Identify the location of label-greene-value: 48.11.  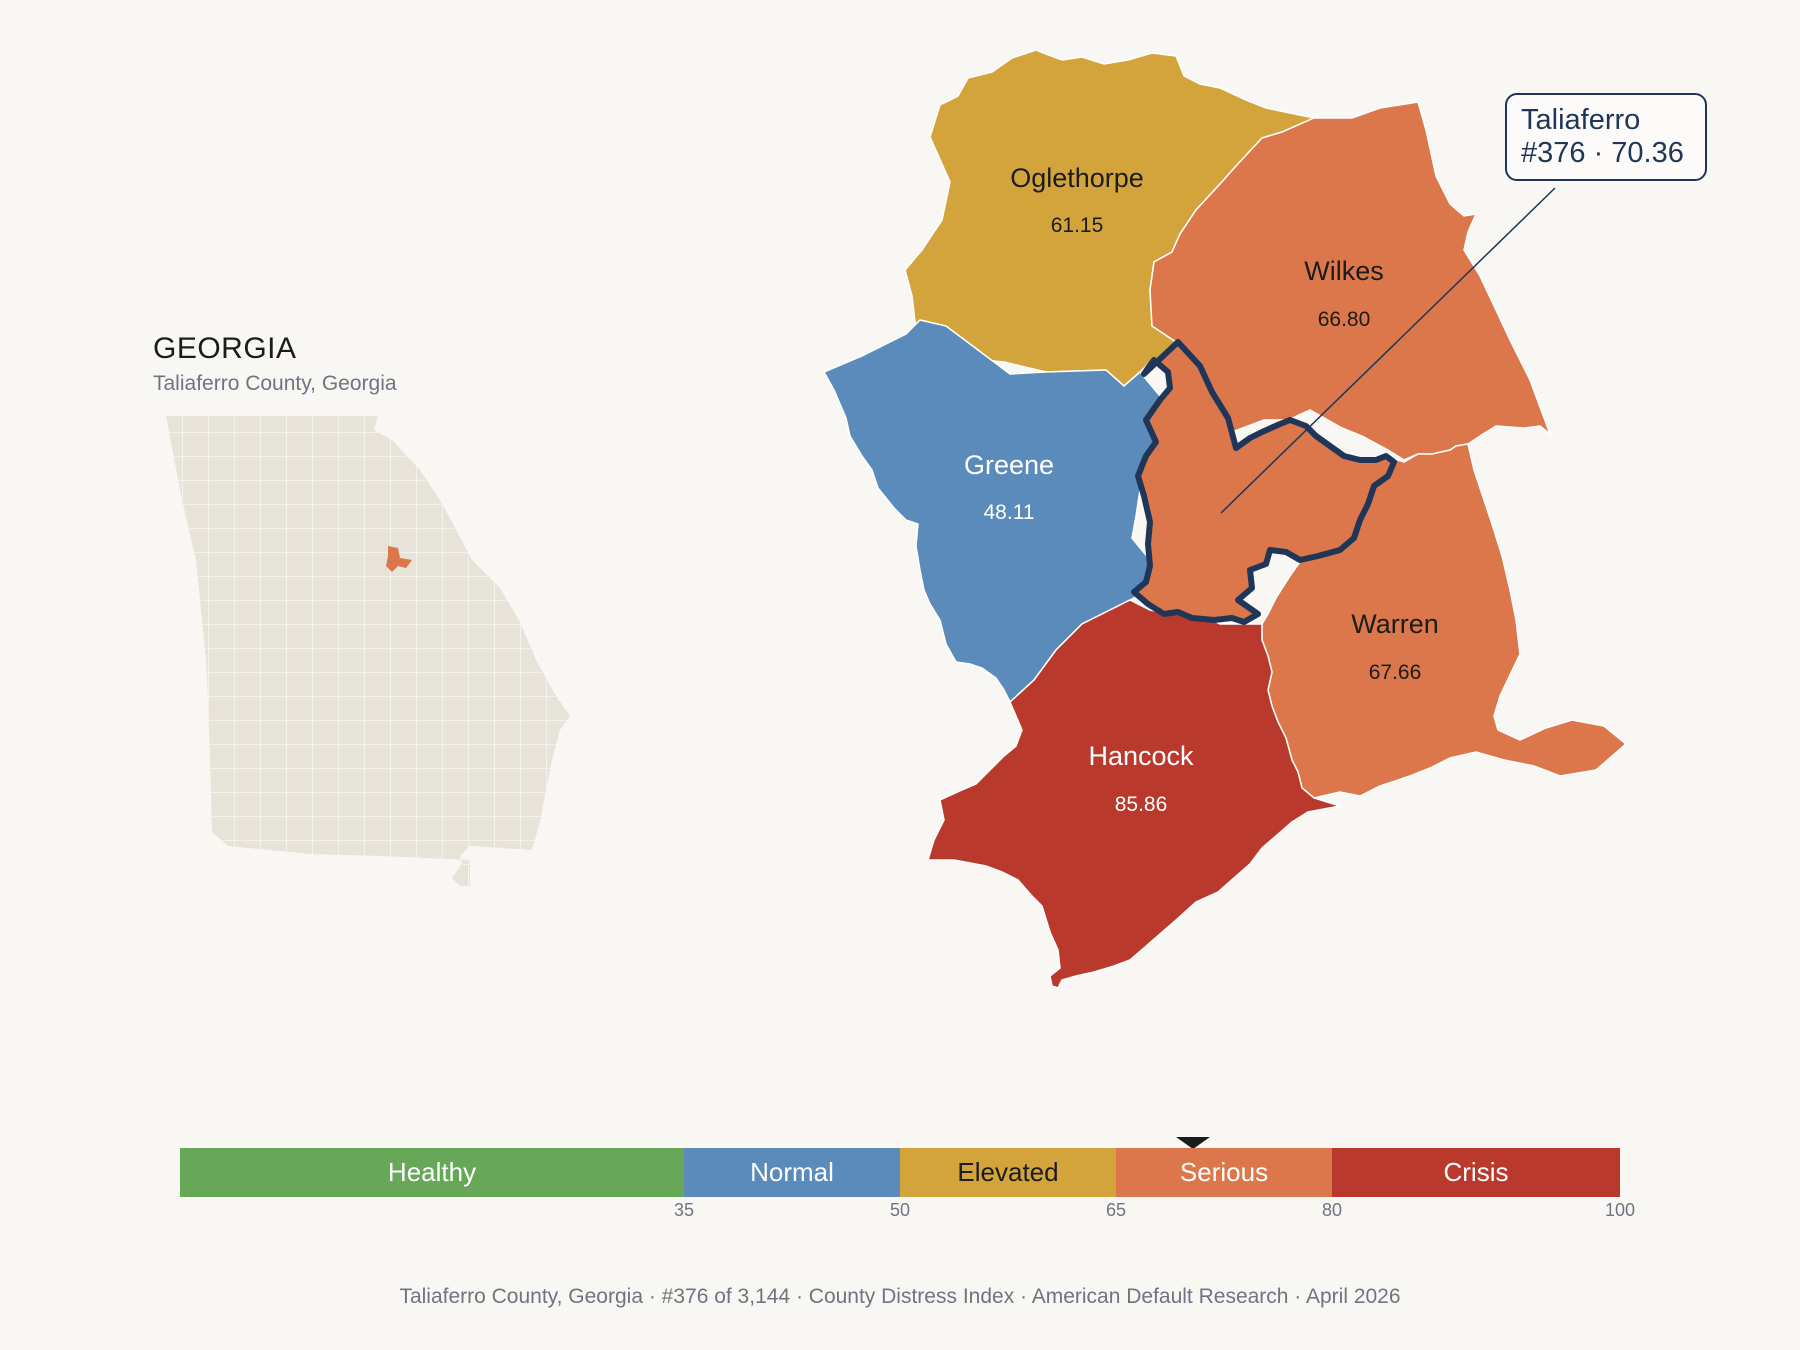
(1009, 512).